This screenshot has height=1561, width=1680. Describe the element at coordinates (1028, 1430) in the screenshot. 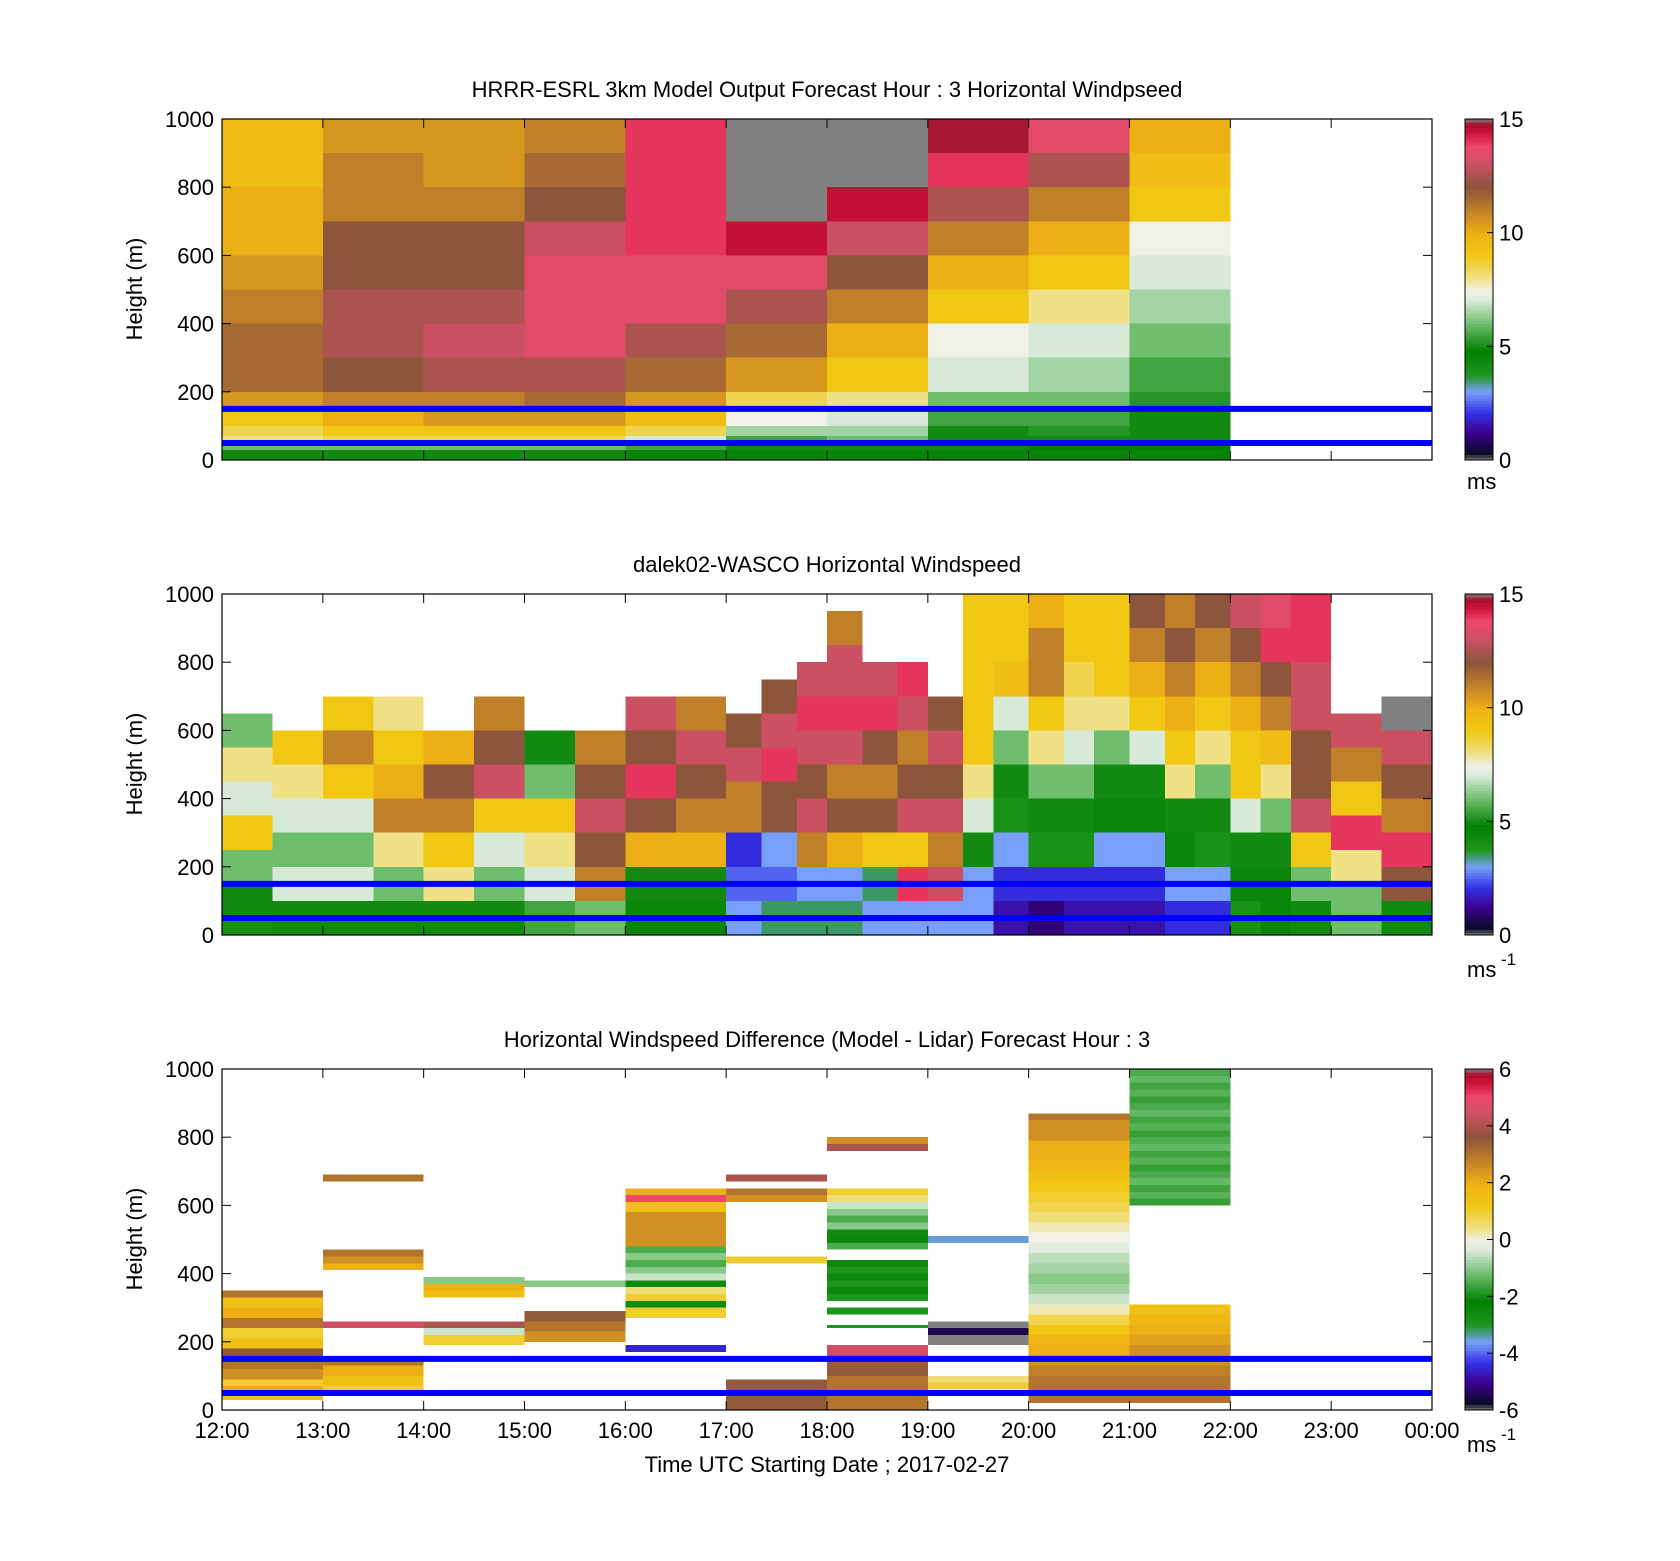

I see `x-tick-label: 20:00` at that location.